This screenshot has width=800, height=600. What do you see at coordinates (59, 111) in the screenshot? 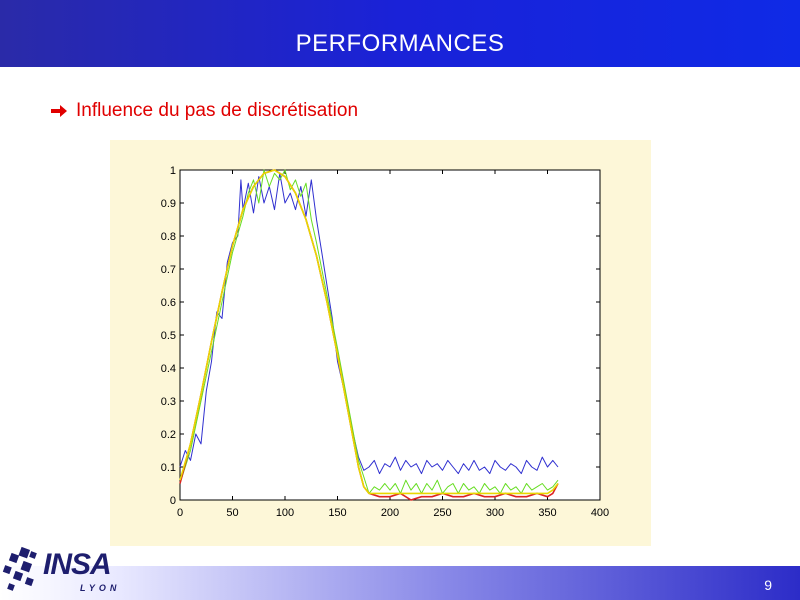
I see `arrow-right-icon` at bounding box center [59, 111].